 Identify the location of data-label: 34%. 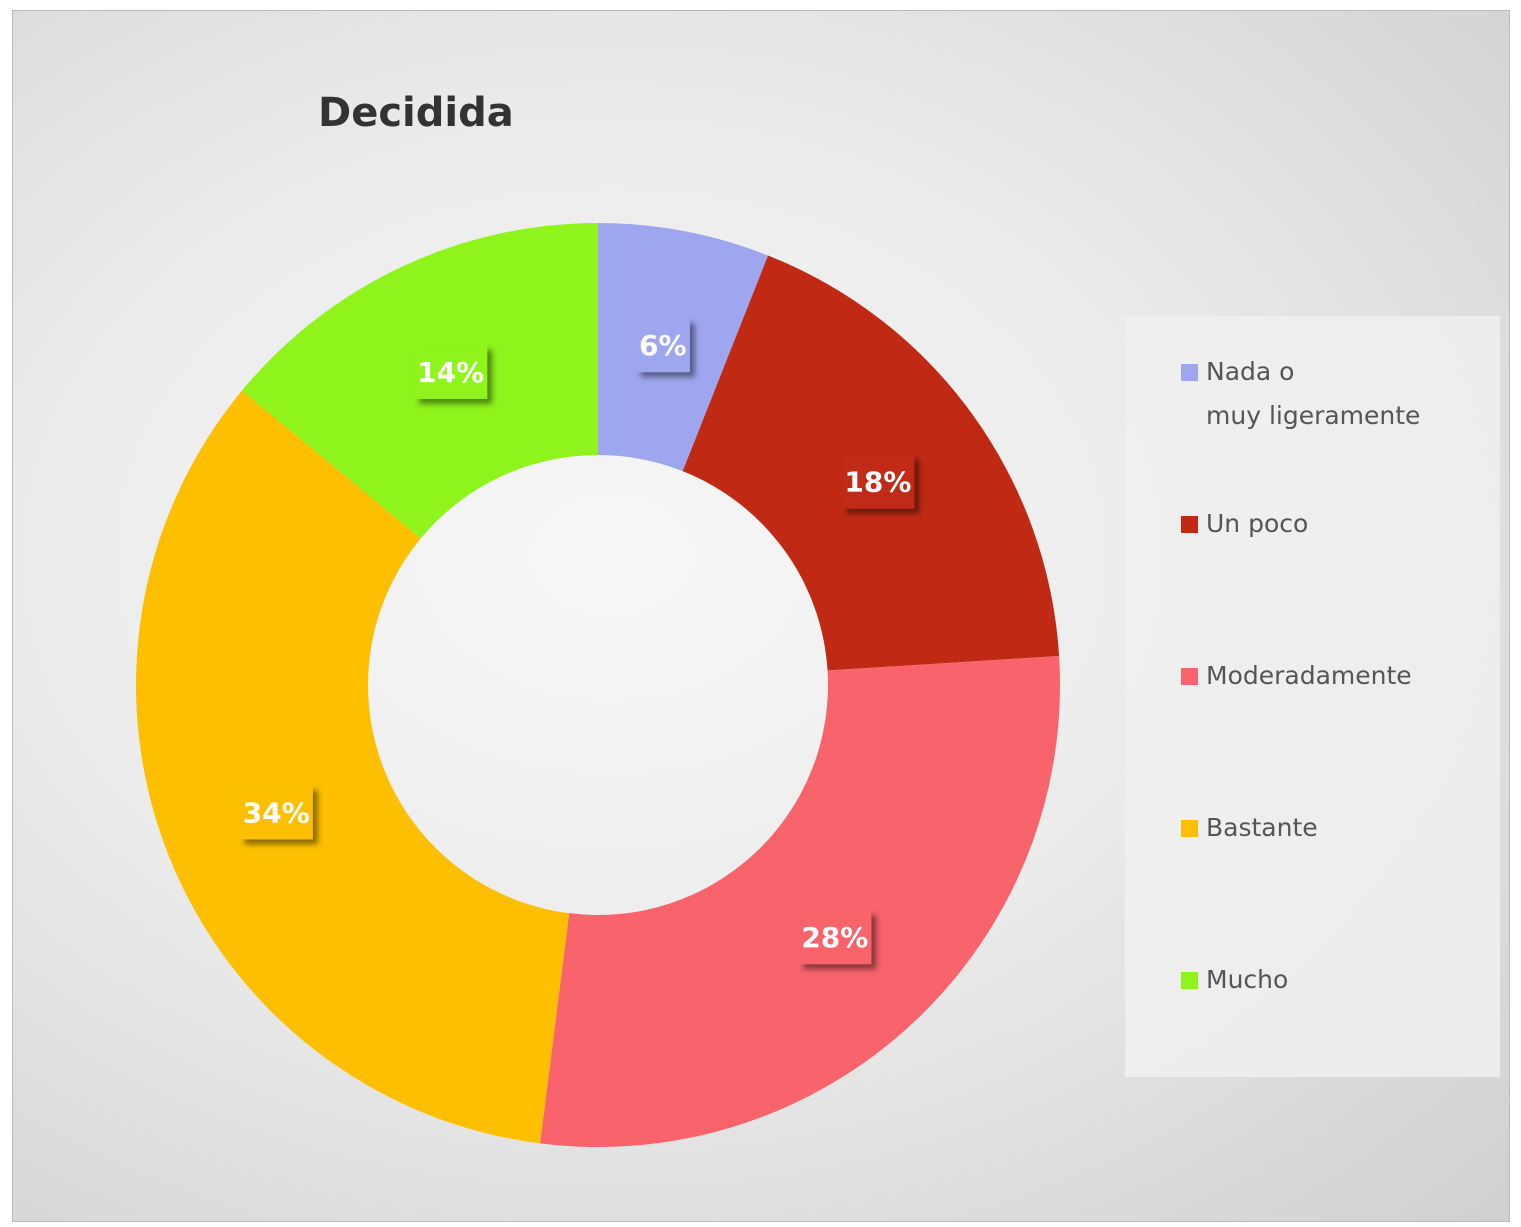
(276, 812).